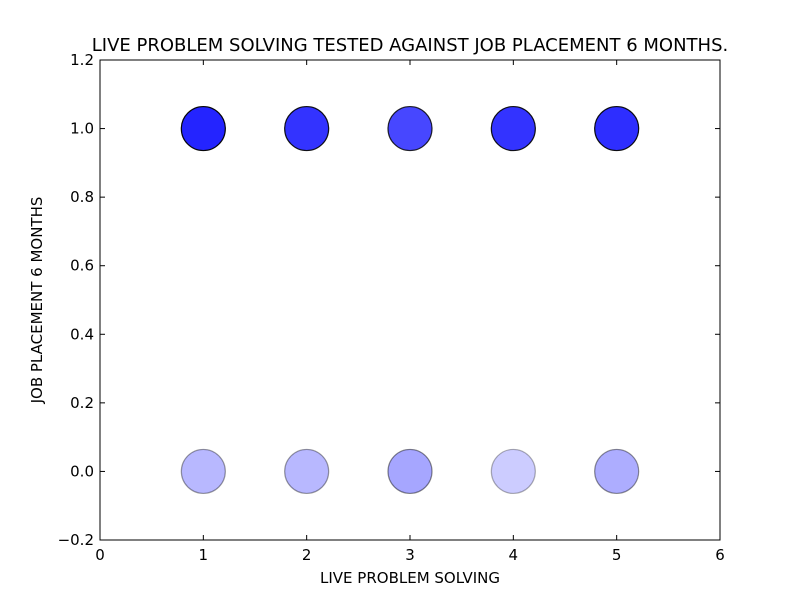 The image size is (800, 600). What do you see at coordinates (82, 403) in the screenshot?
I see `y-tick-label: 0.2` at bounding box center [82, 403].